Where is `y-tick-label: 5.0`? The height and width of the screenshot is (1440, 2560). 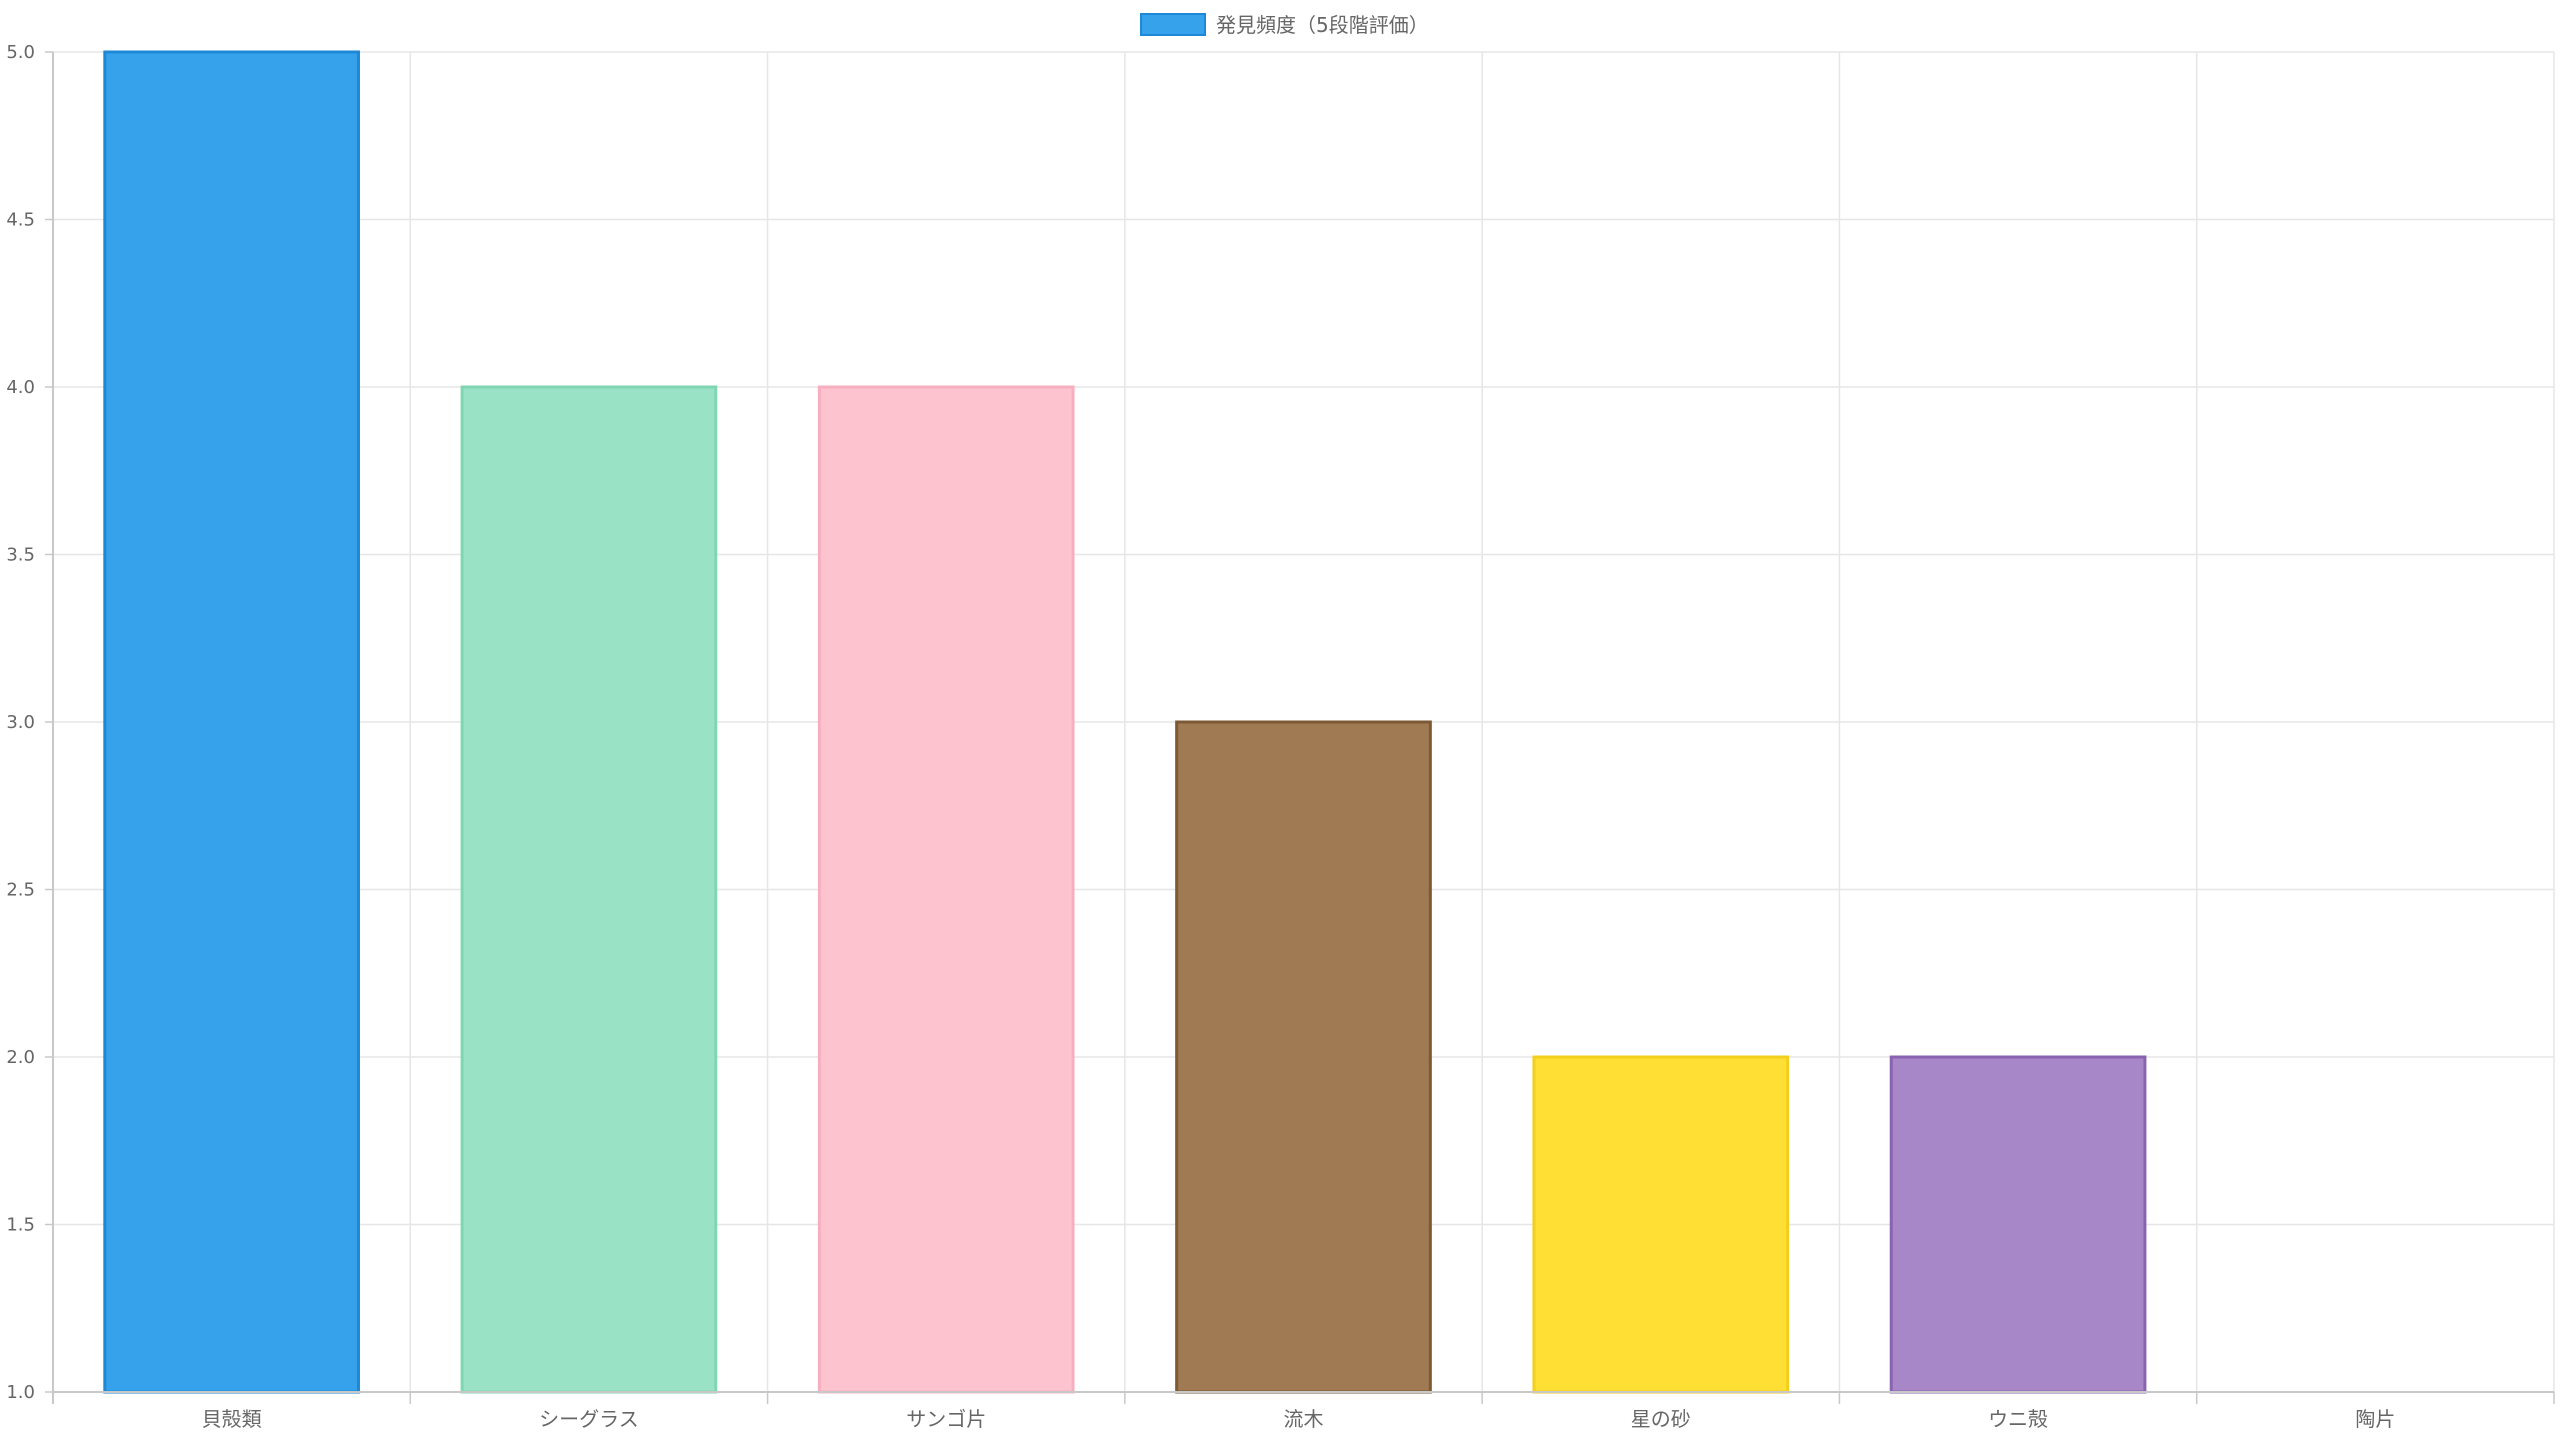
y-tick-label: 5.0 is located at coordinates (20, 52).